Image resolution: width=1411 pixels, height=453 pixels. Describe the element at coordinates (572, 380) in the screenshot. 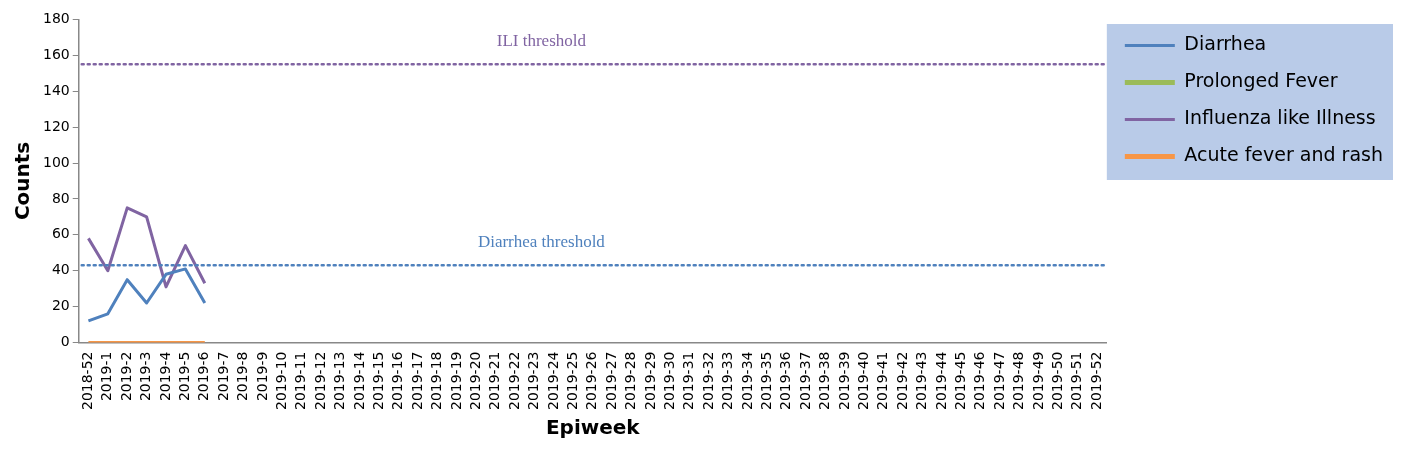

I see `x-tick-label: 2019-25` at that location.